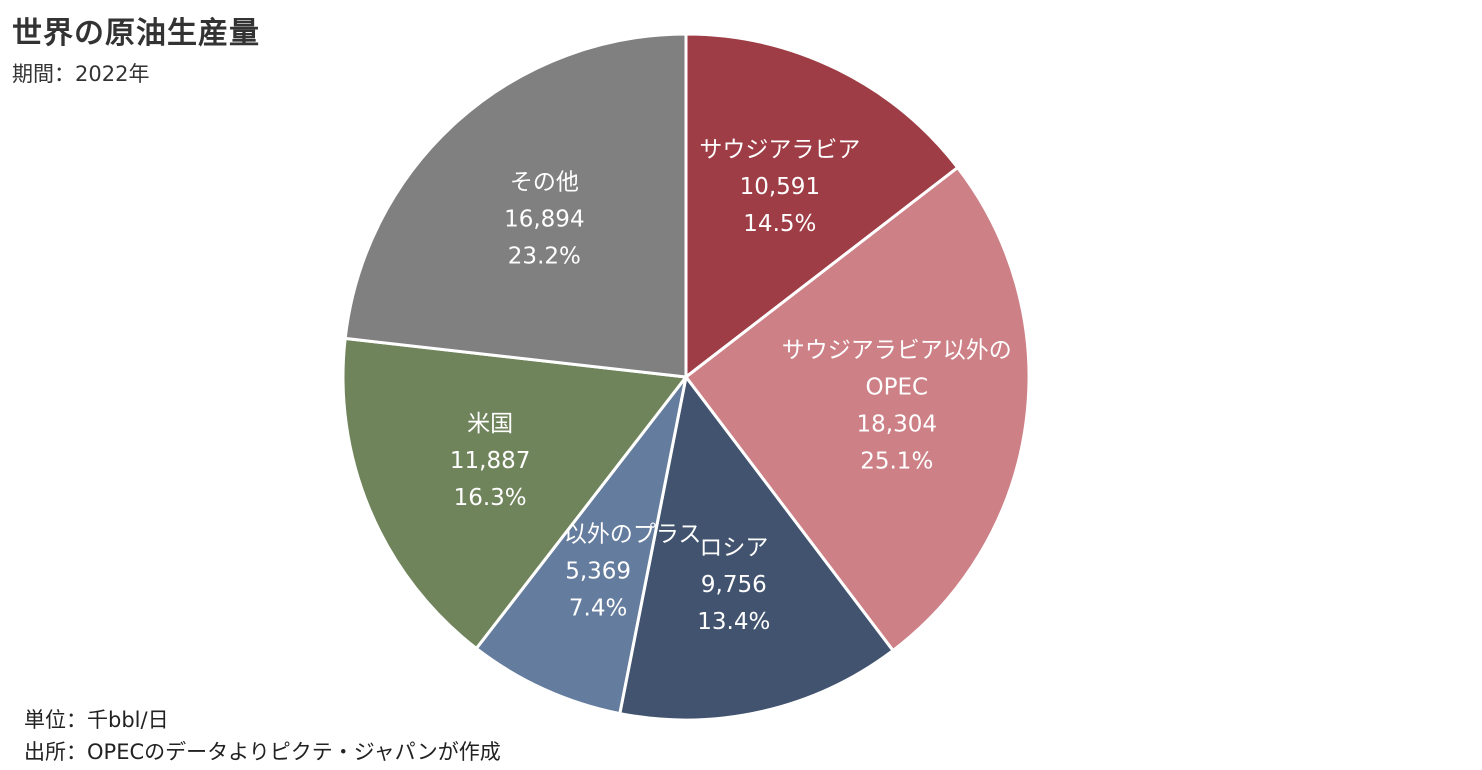 This screenshot has height=770, width=1482. I want to click on source-note: 出所：OPECのデータよりピクテ・ジャパンが作成, so click(262, 752).